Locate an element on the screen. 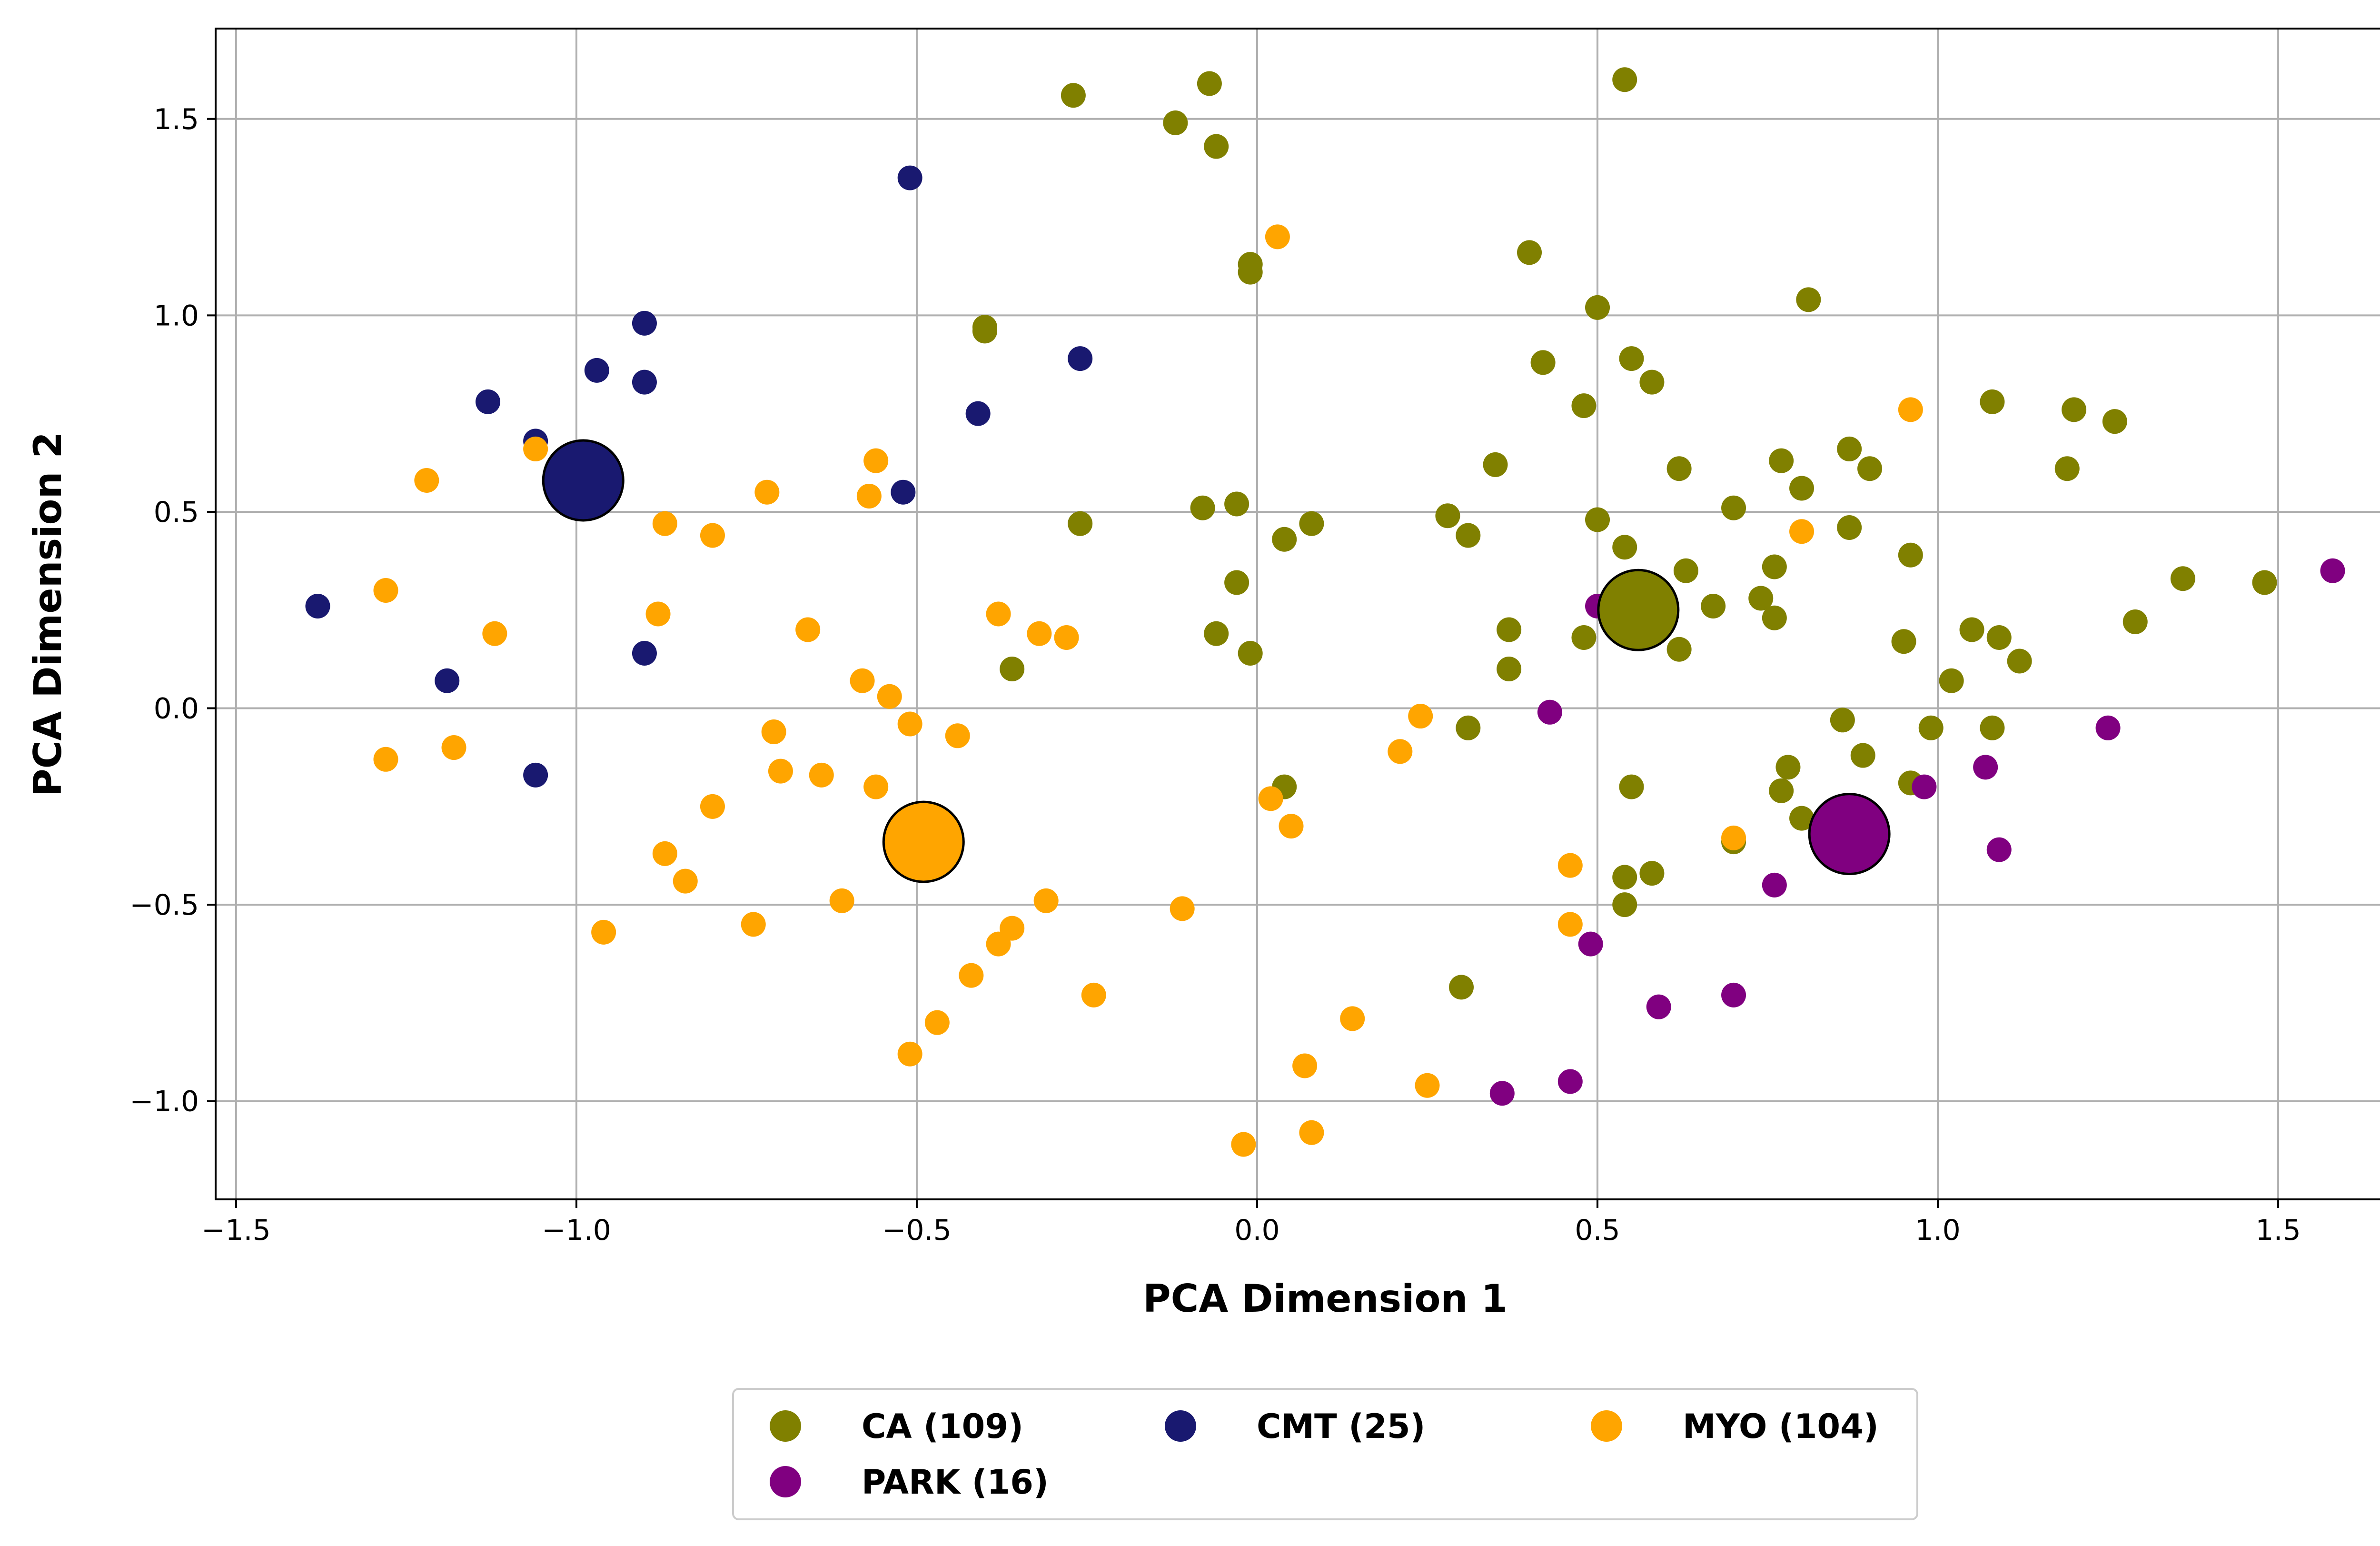 This screenshot has width=2380, height=1546. x-tick-label: 1.0 is located at coordinates (1937, 1230).